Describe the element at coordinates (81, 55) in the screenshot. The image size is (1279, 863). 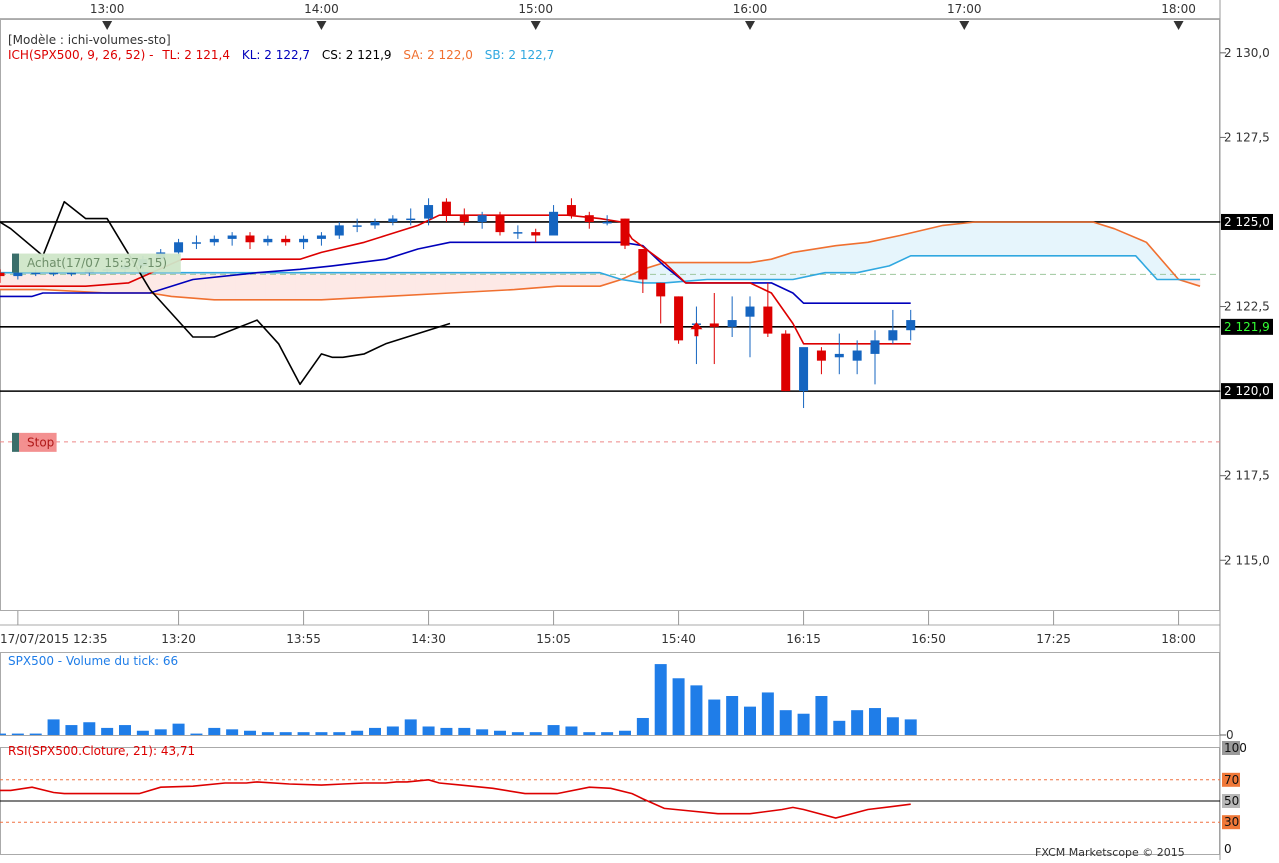
I see `legend-prefix: ICH(SPX500, 9, 26, 52) -` at that location.